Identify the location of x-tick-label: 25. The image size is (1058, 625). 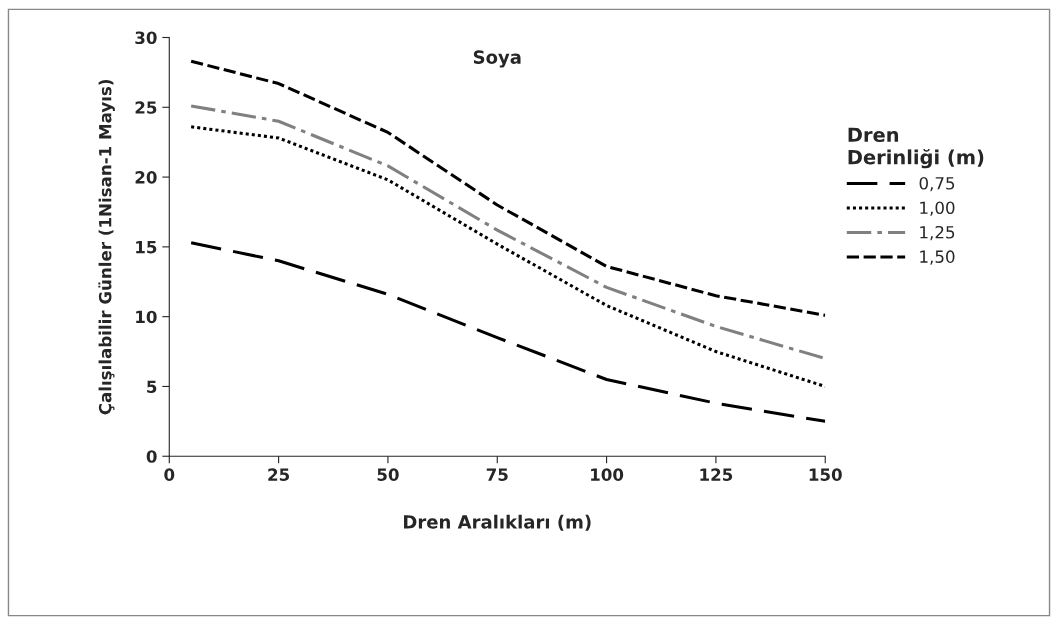
(279, 474).